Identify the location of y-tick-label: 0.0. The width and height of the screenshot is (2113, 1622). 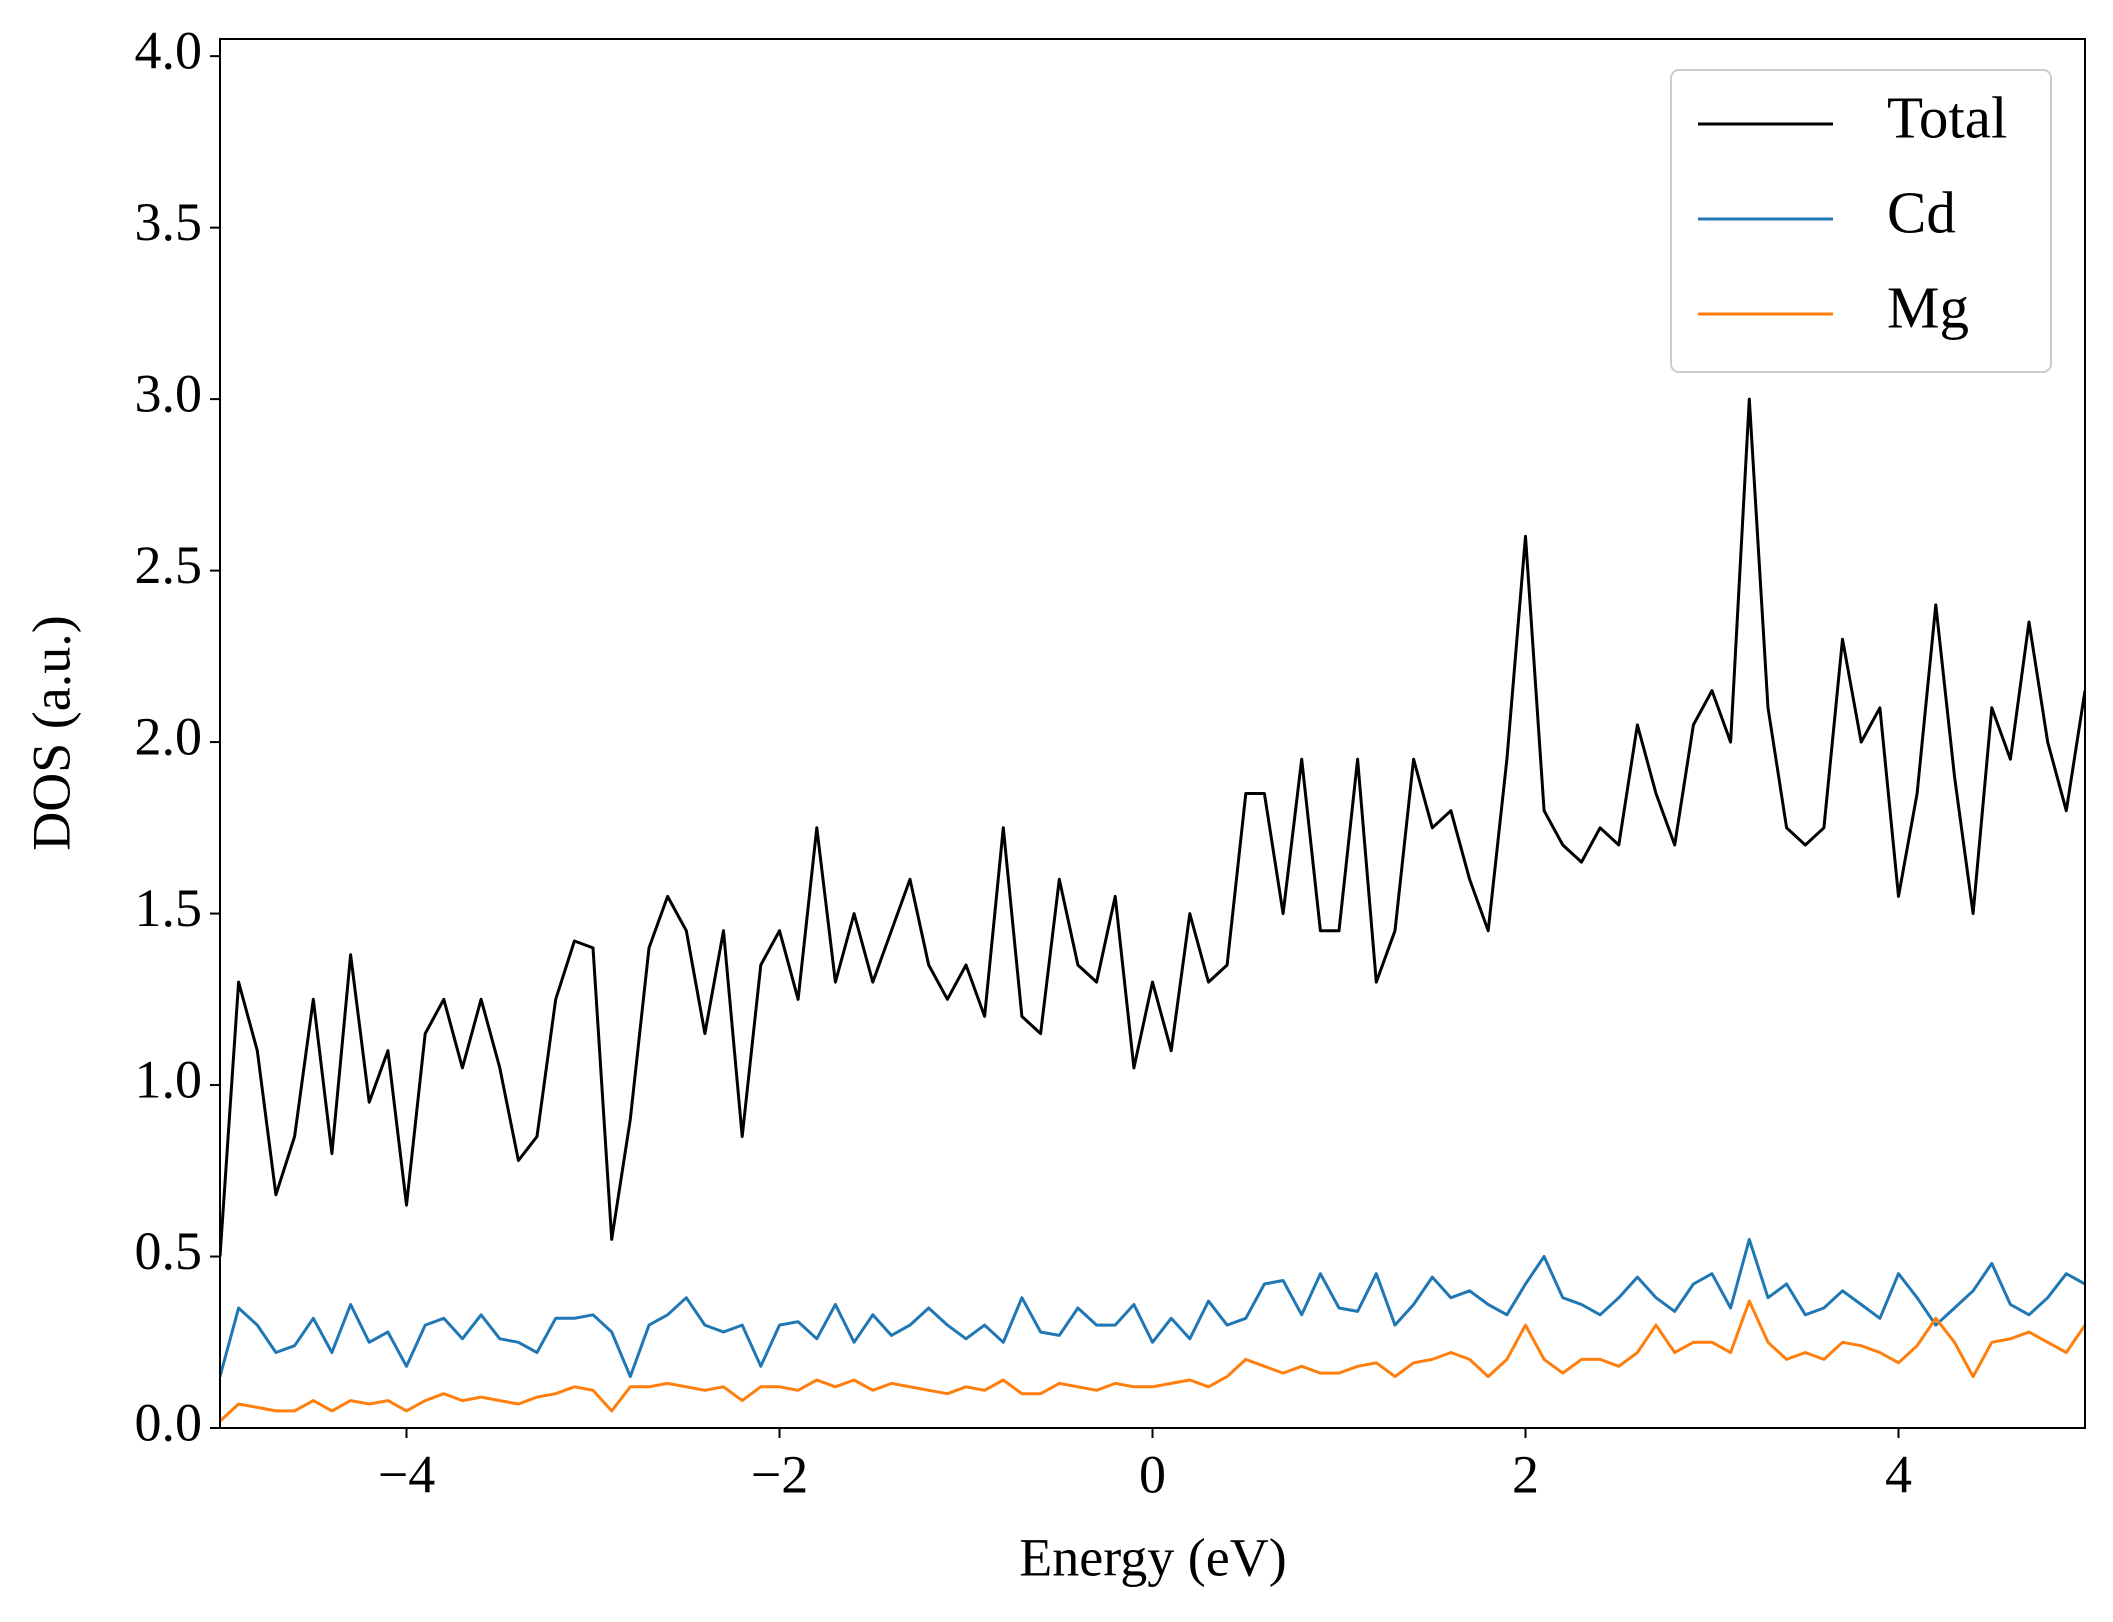
(169, 1422).